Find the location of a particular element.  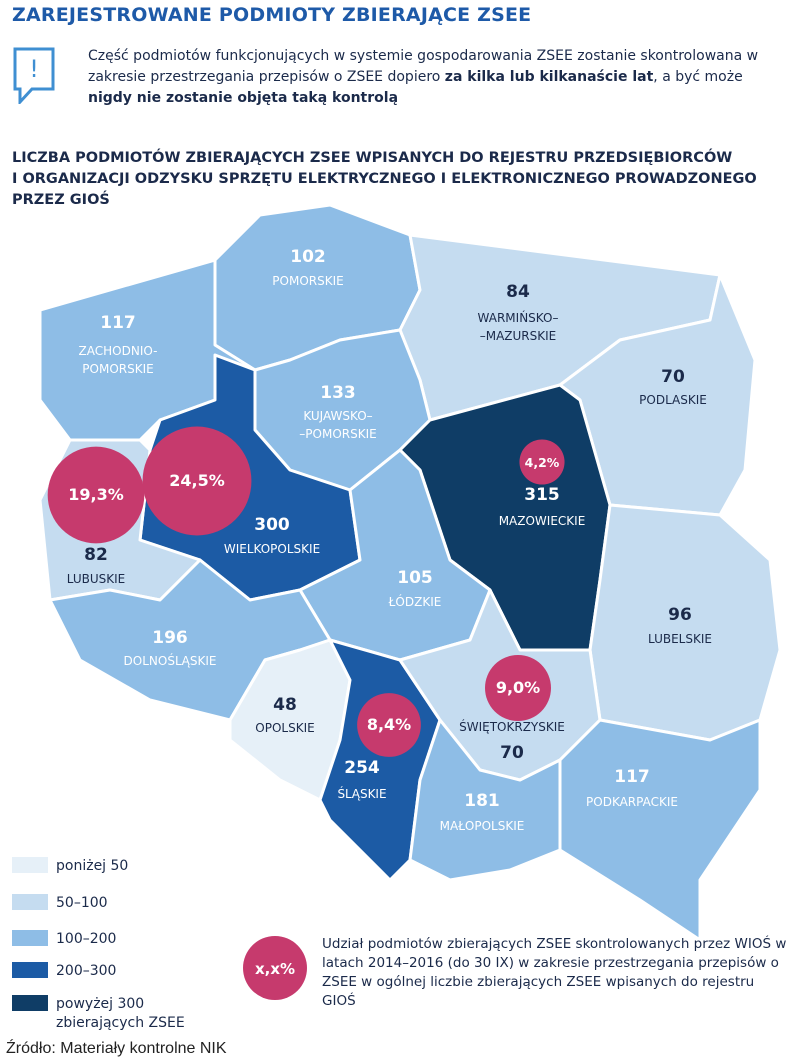

share-label: 9,0% is located at coordinates (518, 687).